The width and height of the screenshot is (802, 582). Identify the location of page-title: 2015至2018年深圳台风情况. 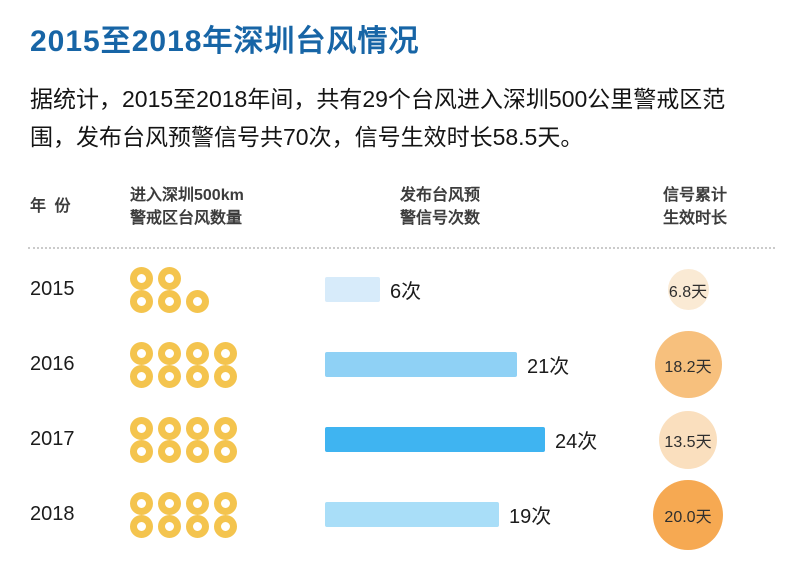
(225, 41).